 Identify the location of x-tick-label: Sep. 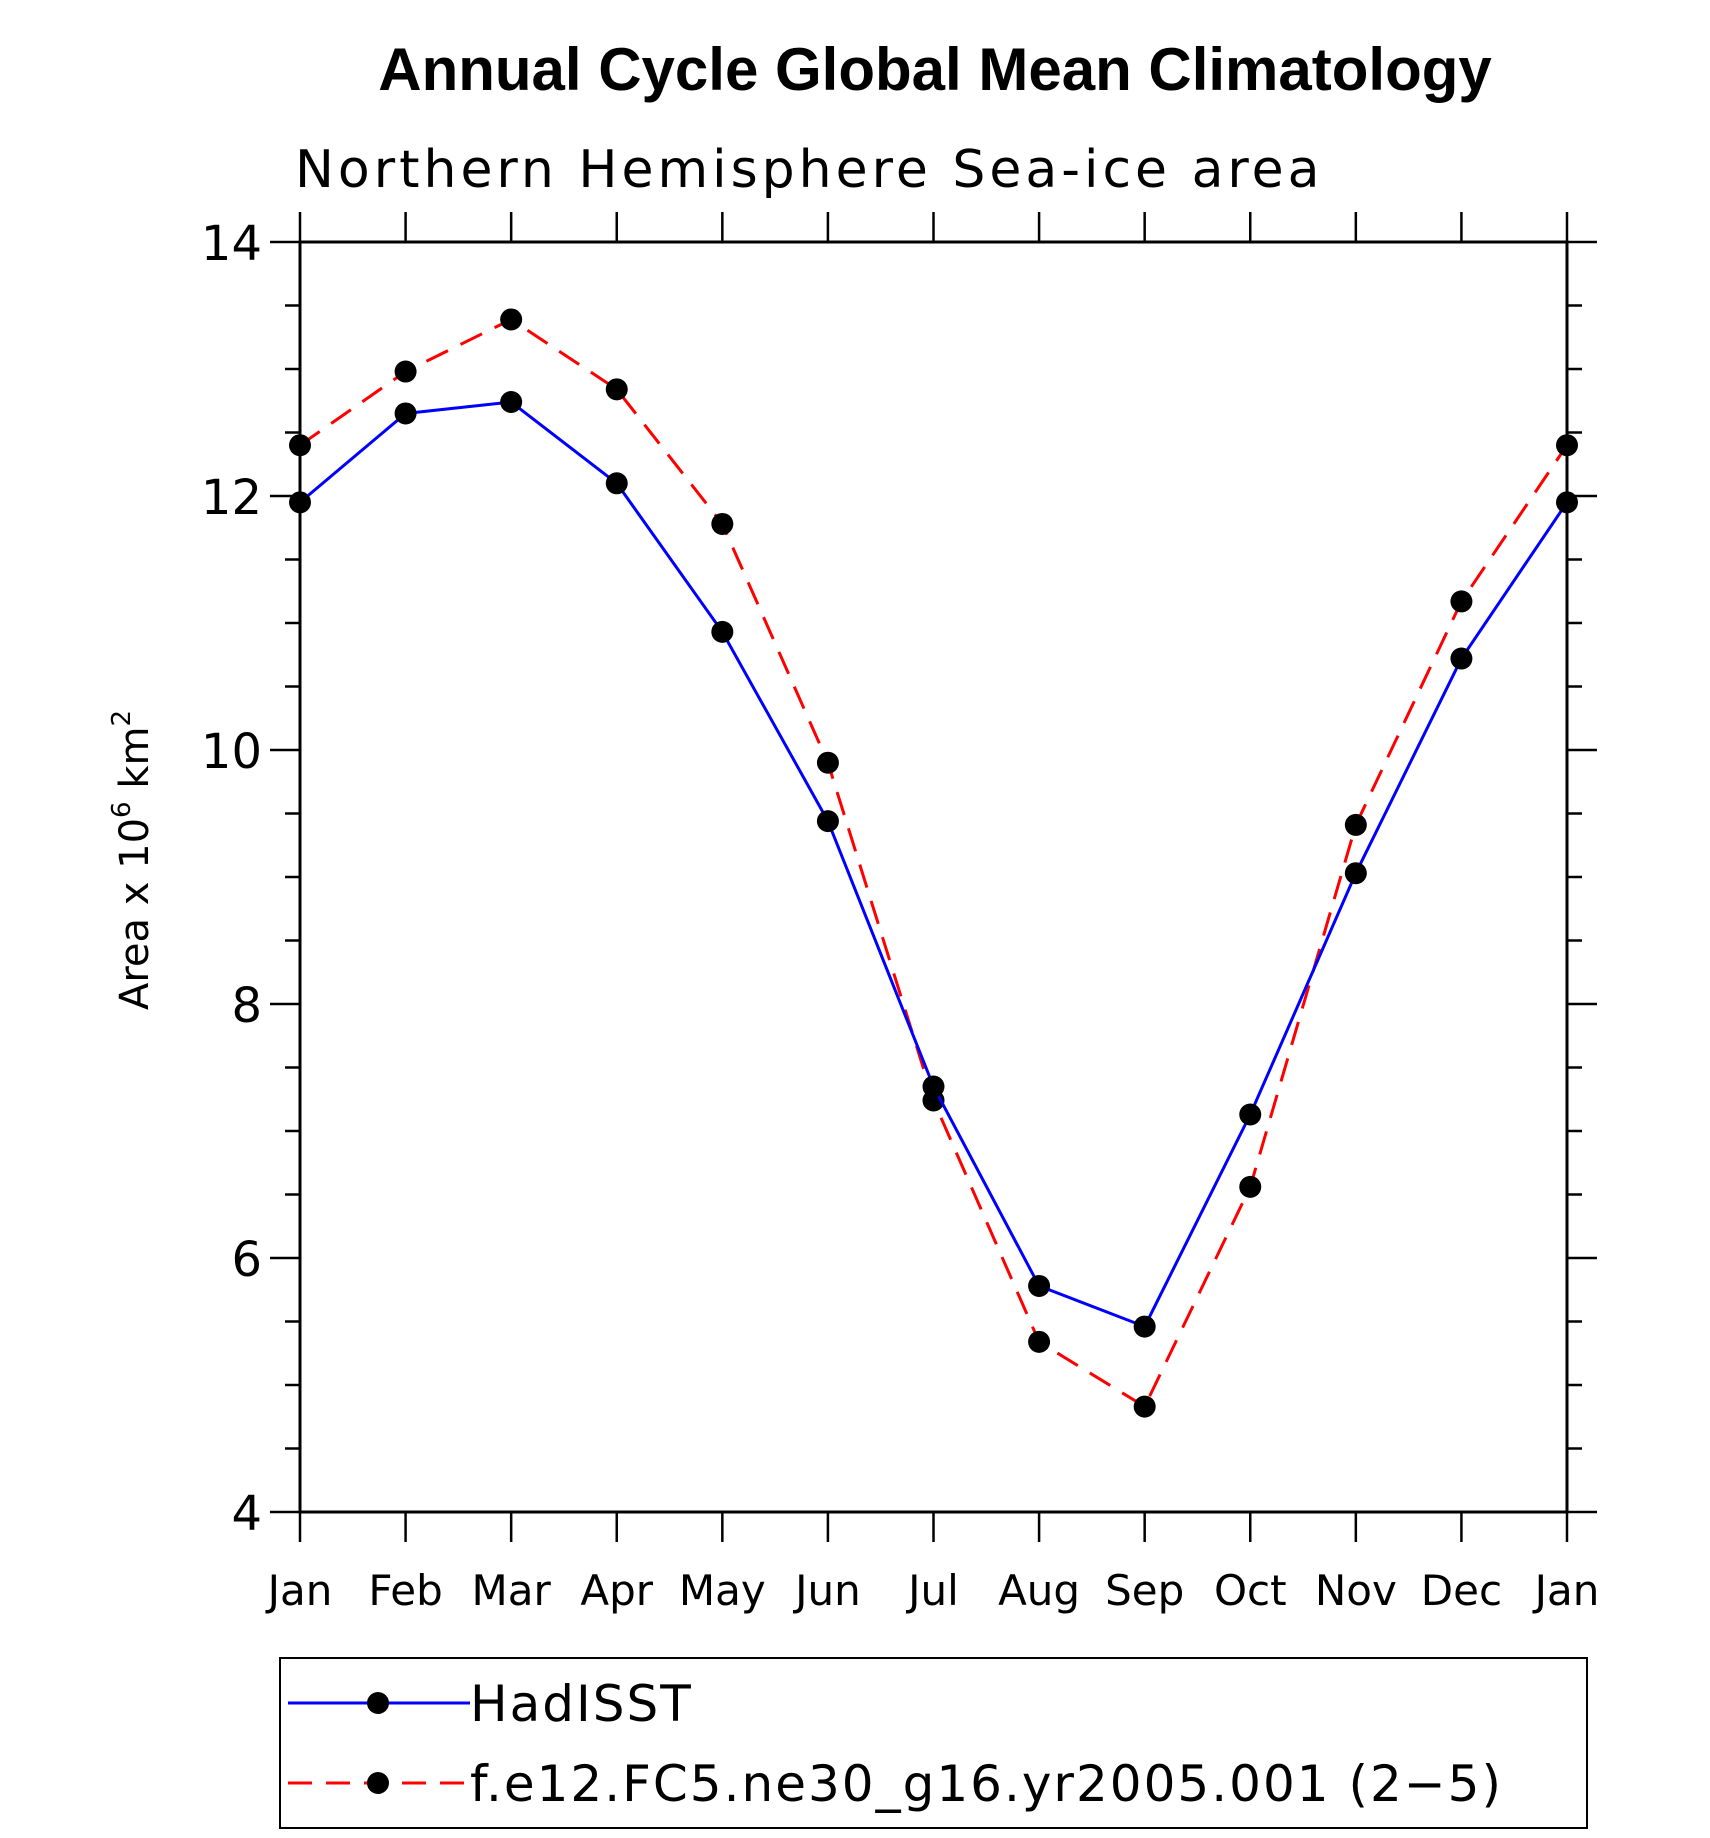
(1144, 1590).